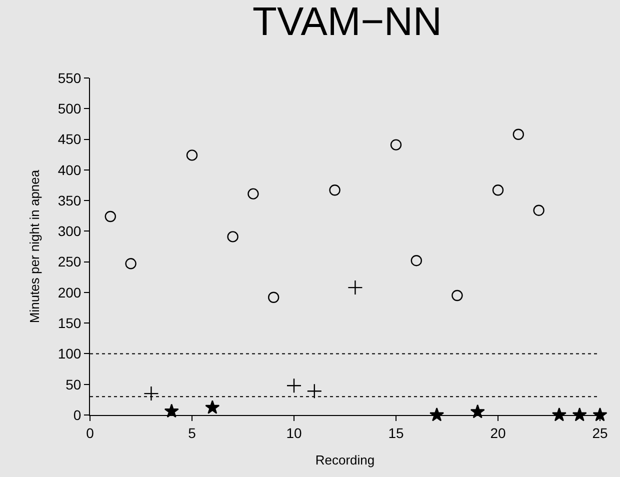 This screenshot has height=477, width=620. I want to click on x-tick-label: 25, so click(600, 432).